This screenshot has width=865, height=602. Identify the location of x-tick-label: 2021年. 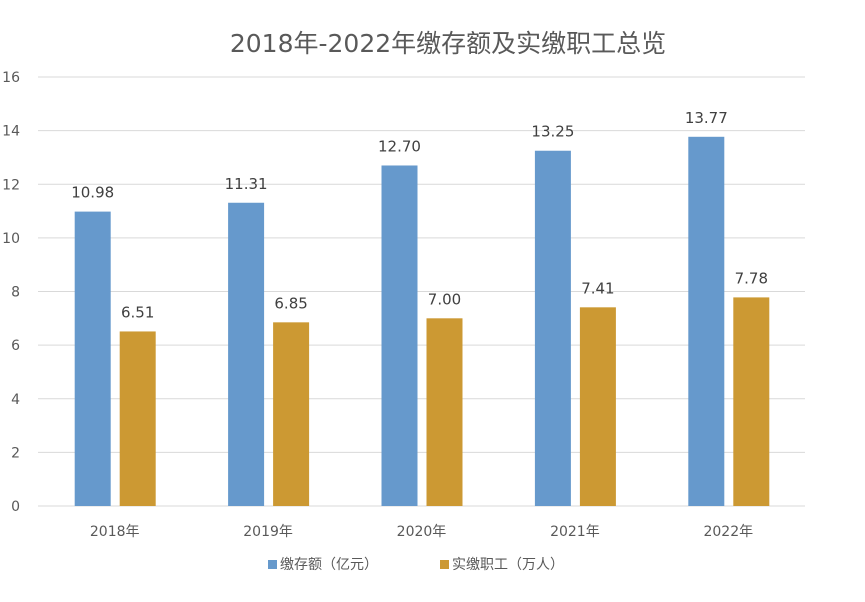
(575, 532).